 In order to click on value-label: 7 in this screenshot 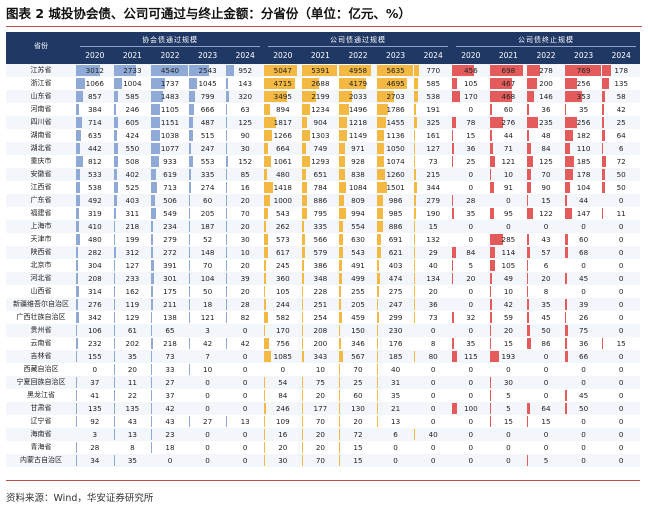, I will do `click(207, 356)`.